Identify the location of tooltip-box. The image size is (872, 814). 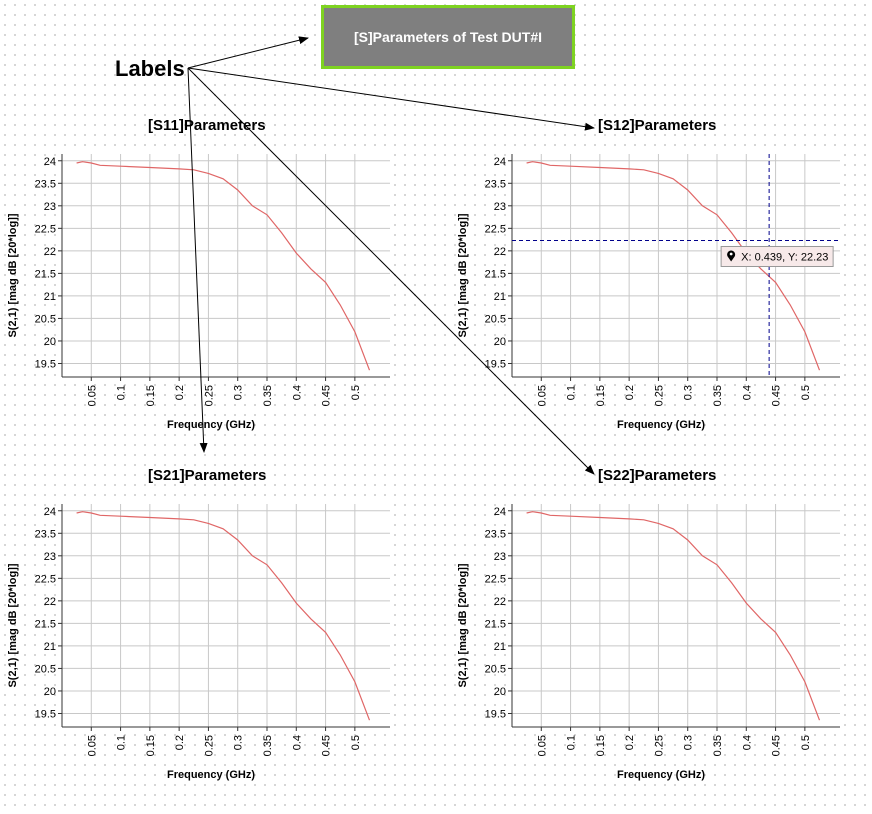
(777, 256).